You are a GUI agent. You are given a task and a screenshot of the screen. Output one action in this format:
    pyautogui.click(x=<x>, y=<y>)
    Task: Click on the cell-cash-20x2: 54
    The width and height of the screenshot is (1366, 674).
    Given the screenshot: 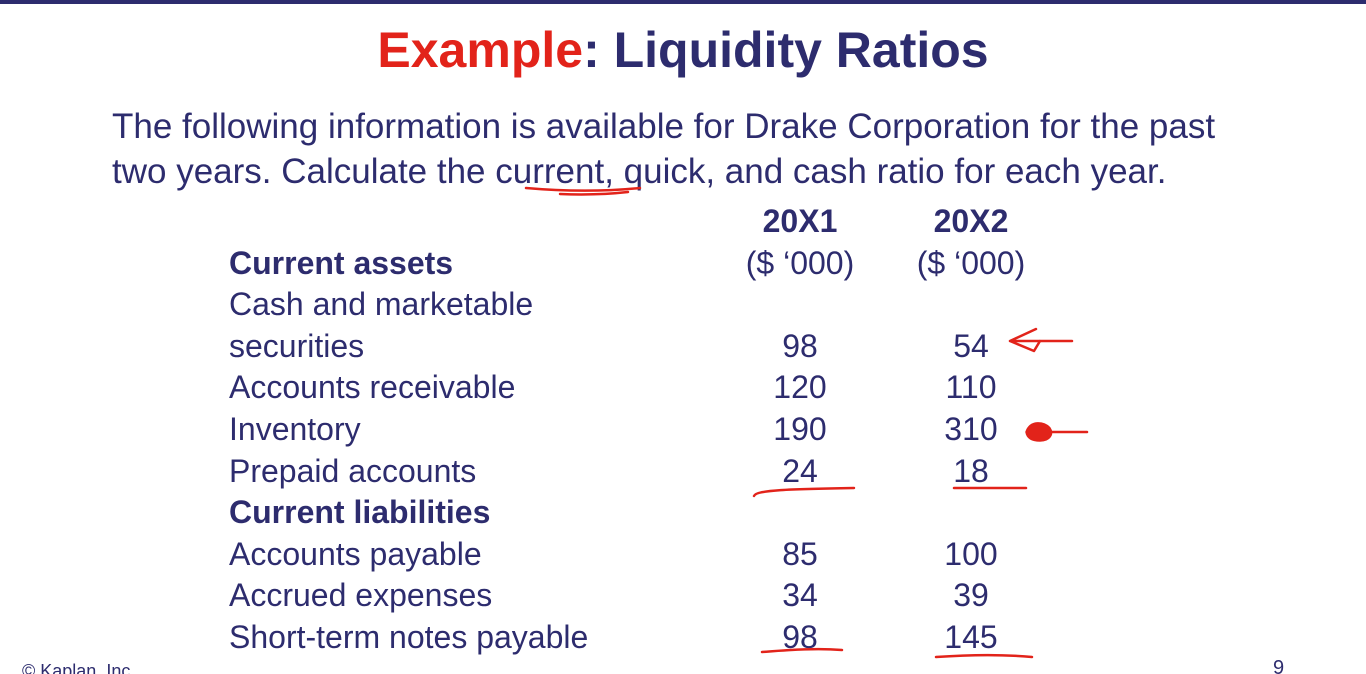 What is the action you would take?
    pyautogui.click(x=971, y=345)
    